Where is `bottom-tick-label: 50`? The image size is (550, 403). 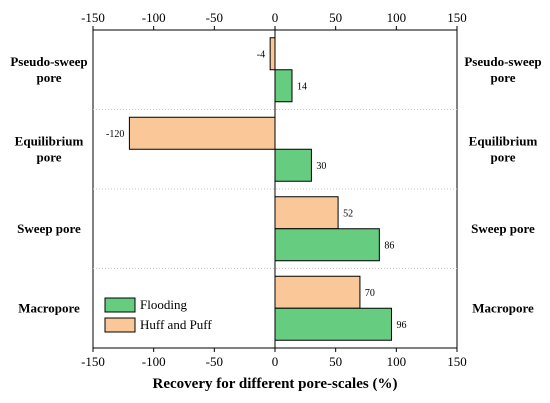 bottom-tick-label: 50 is located at coordinates (335, 361).